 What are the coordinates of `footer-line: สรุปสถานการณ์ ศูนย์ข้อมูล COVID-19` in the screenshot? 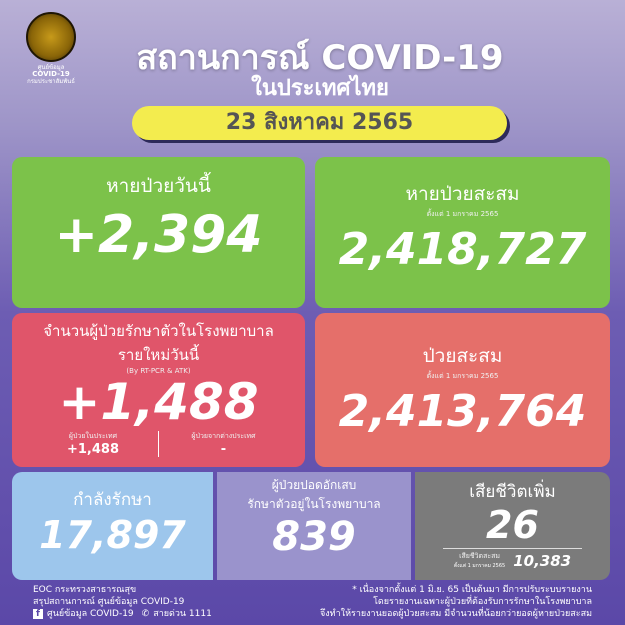 It's located at (109, 602).